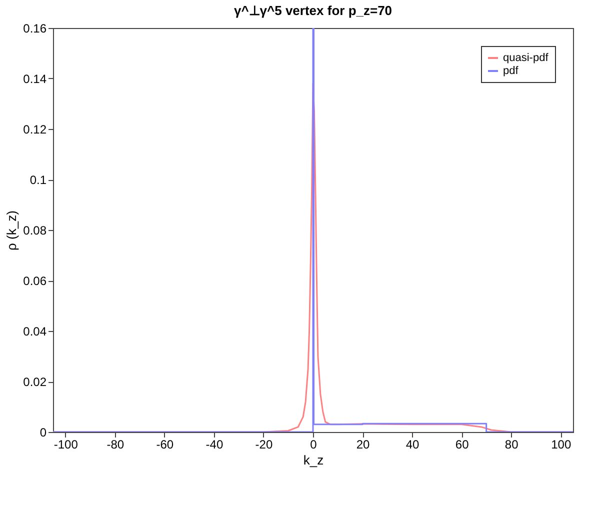 The height and width of the screenshot is (508, 603). I want to click on x-tick-label: -100, so click(66, 445).